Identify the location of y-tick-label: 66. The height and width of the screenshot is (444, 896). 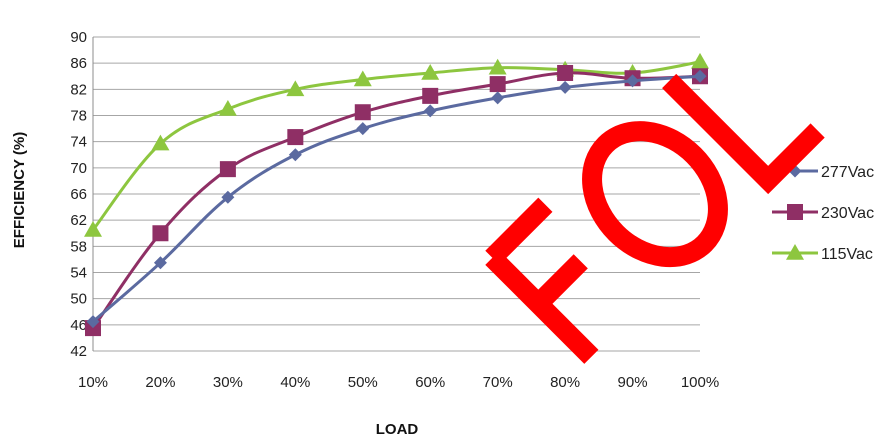
(78, 194).